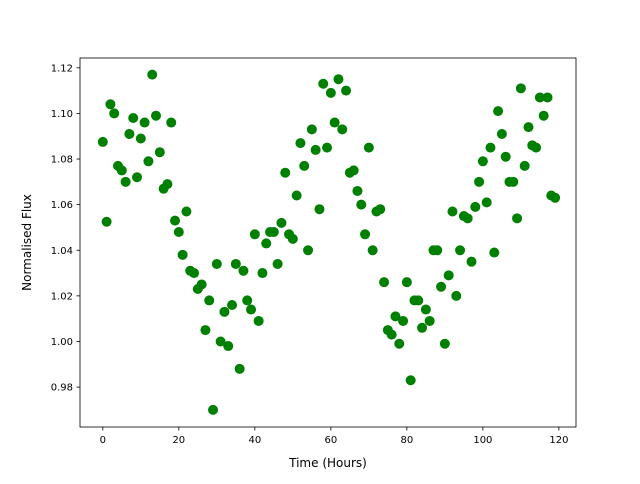  Describe the element at coordinates (62, 205) in the screenshot. I see `y-tick-label: 1.06` at that location.